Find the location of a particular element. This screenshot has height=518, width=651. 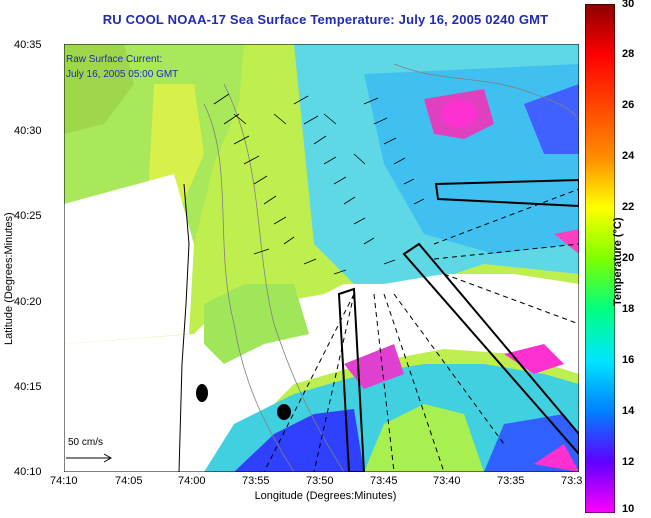

cbar-tick-18: 18 is located at coordinates (628, 309).